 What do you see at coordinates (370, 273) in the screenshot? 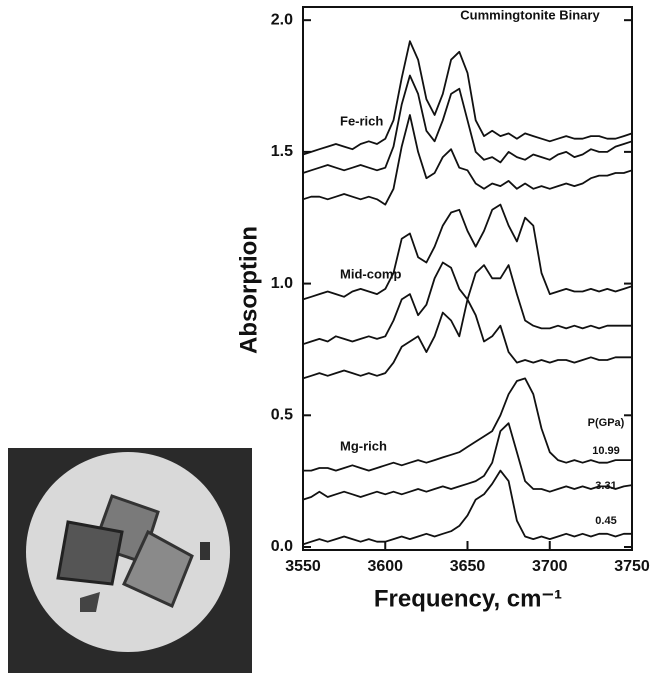
I see `annotation: Mid-comp` at bounding box center [370, 273].